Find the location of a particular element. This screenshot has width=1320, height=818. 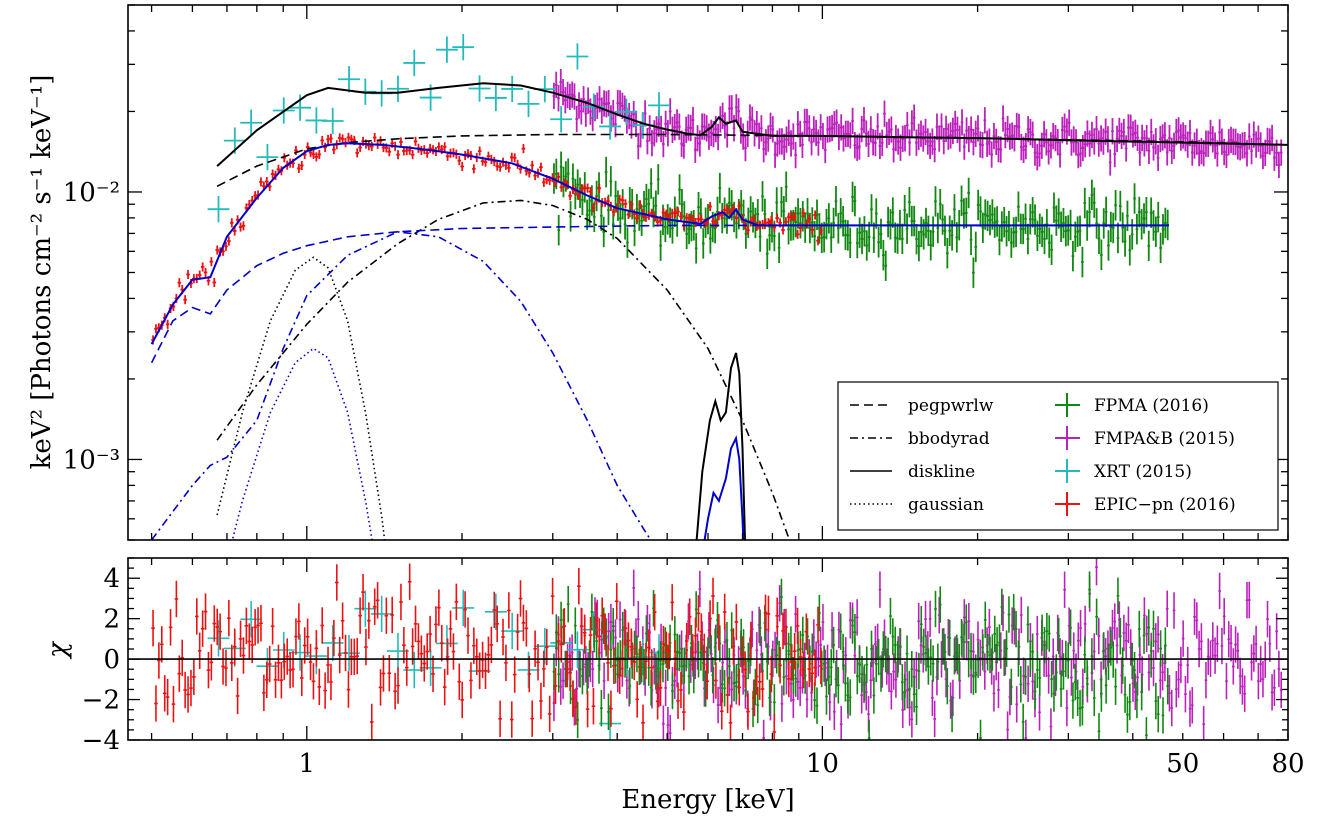

y-tick-label: 10⁻² is located at coordinates (91, 193).